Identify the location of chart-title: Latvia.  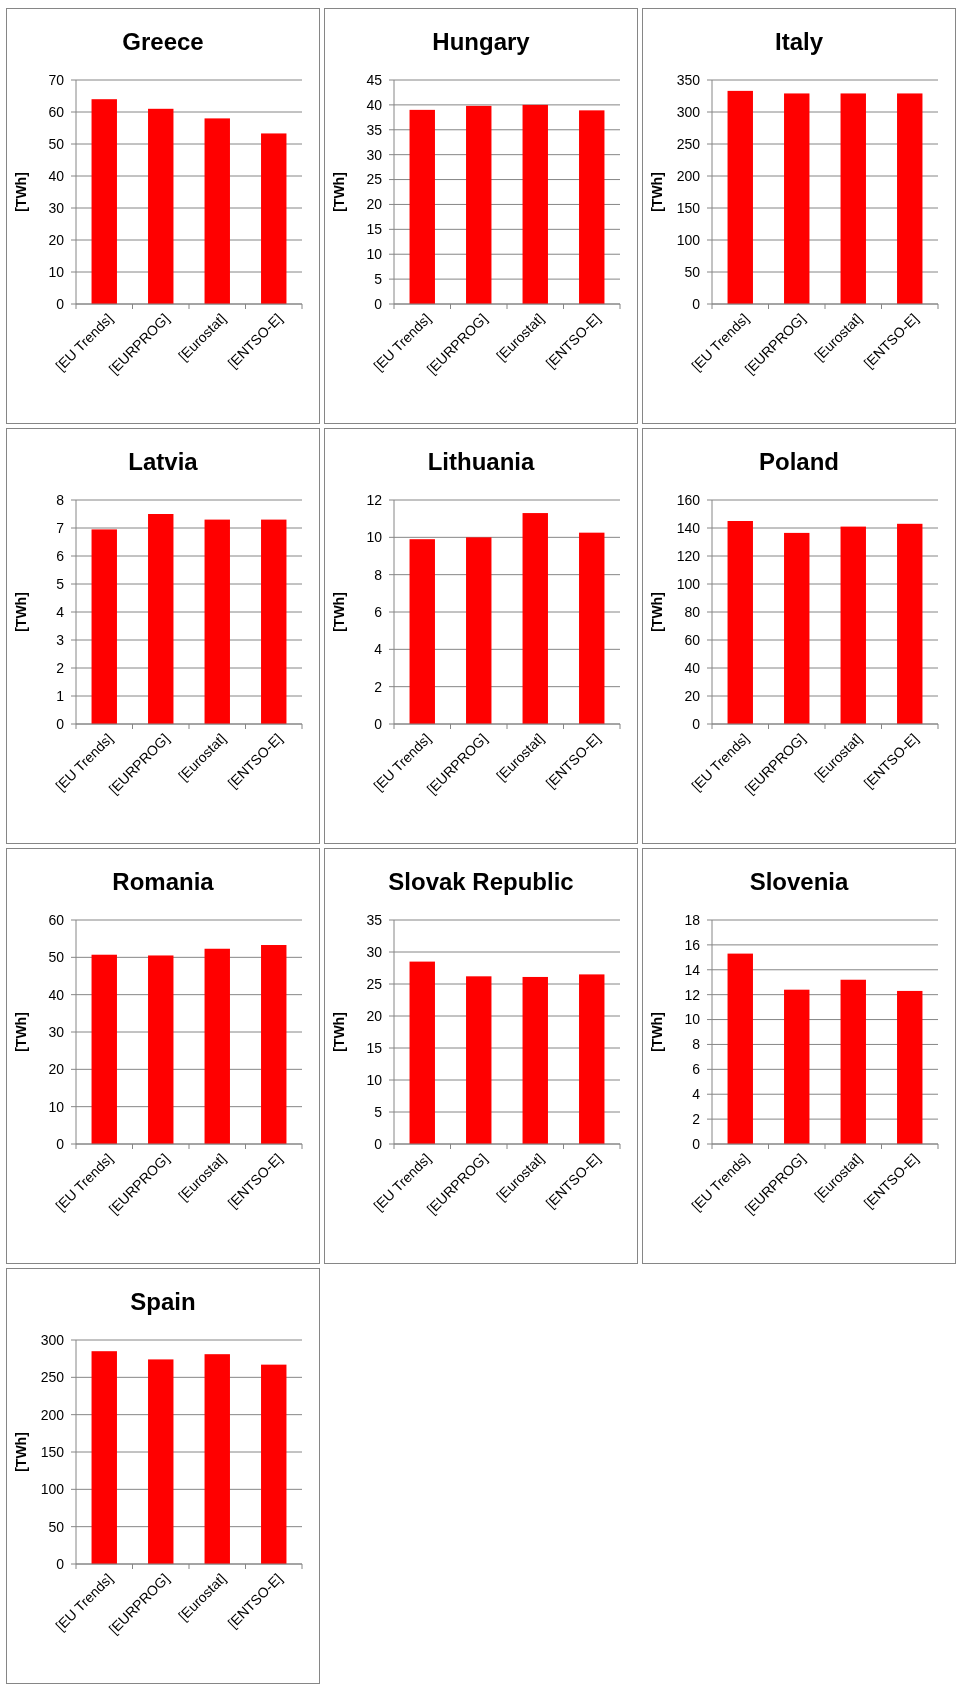
(163, 461).